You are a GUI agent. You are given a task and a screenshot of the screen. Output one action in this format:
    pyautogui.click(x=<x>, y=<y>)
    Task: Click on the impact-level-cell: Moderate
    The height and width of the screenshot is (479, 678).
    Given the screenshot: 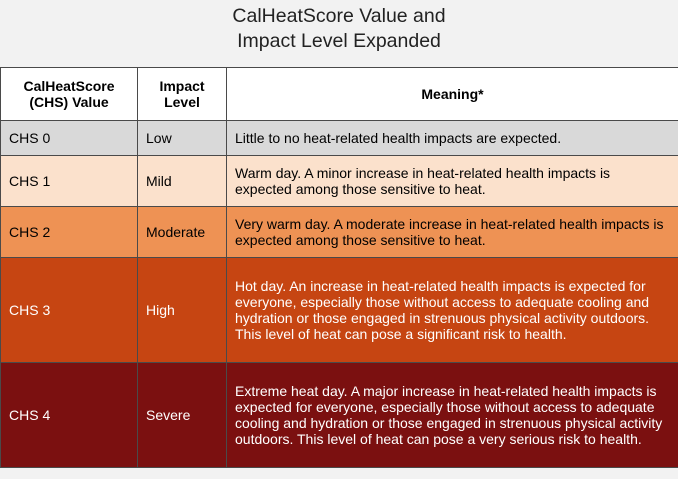 What is the action you would take?
    pyautogui.click(x=182, y=232)
    